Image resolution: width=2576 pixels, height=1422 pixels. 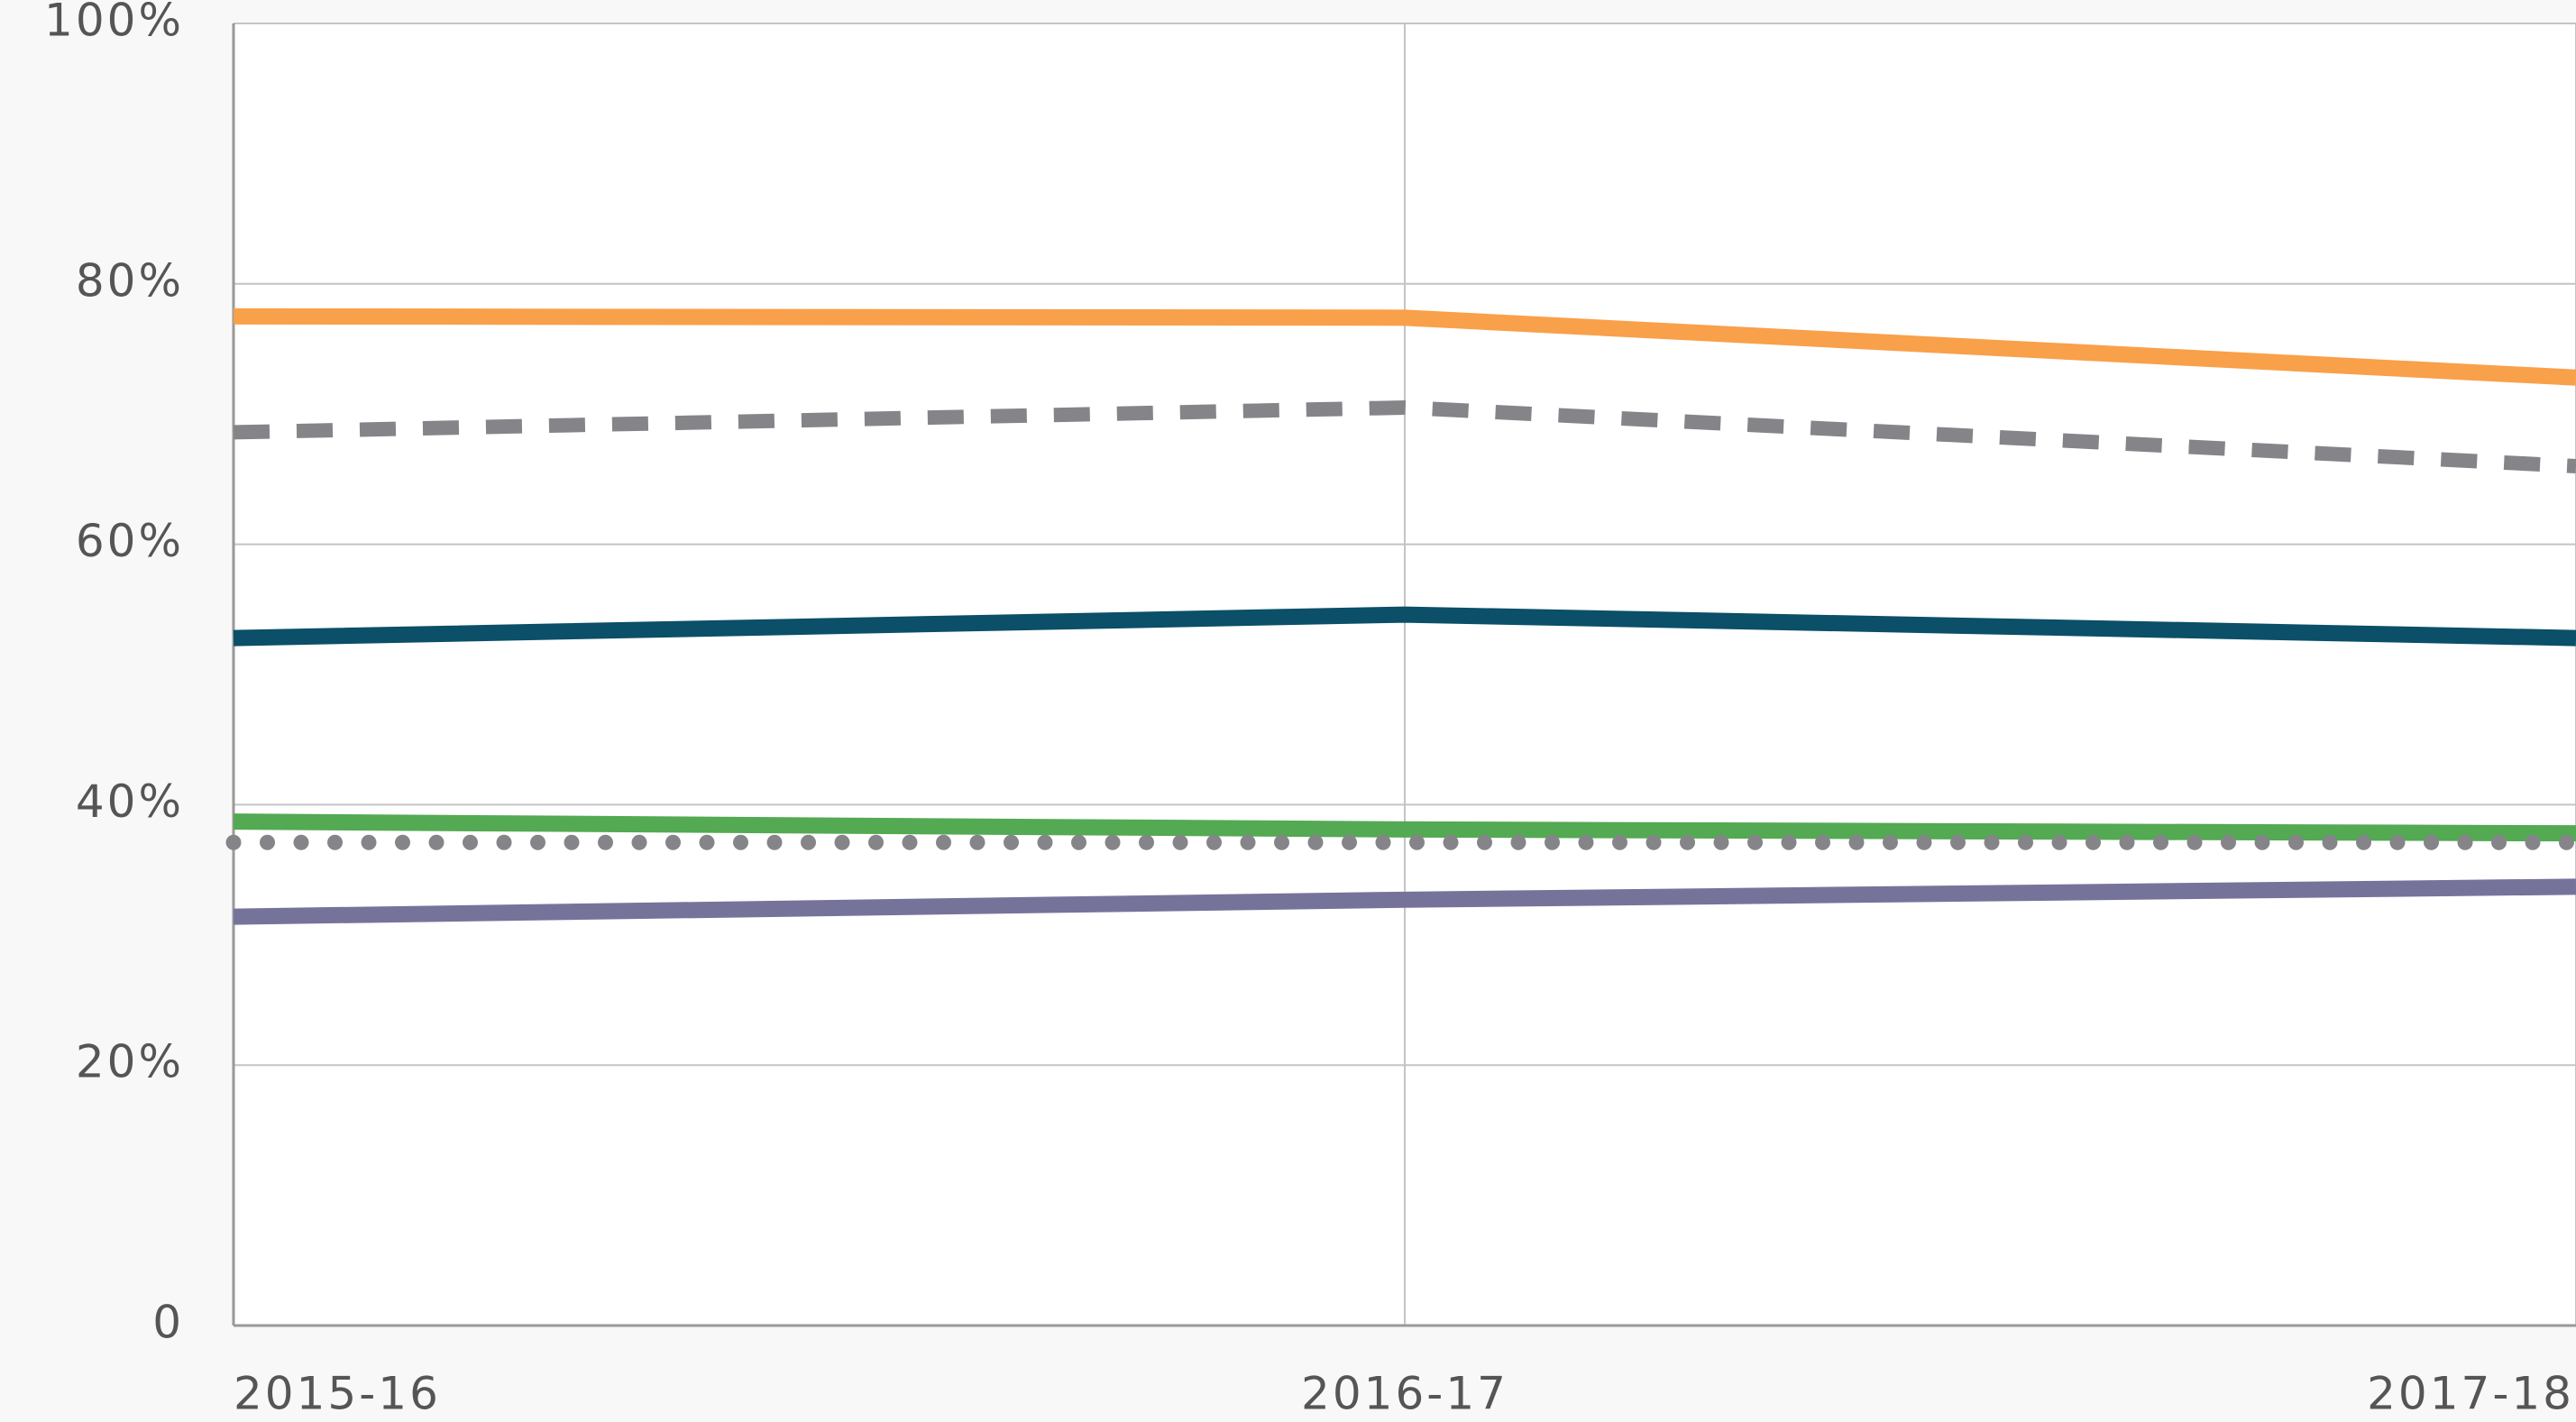 I want to click on y-tick-label: 100%, so click(x=114, y=23).